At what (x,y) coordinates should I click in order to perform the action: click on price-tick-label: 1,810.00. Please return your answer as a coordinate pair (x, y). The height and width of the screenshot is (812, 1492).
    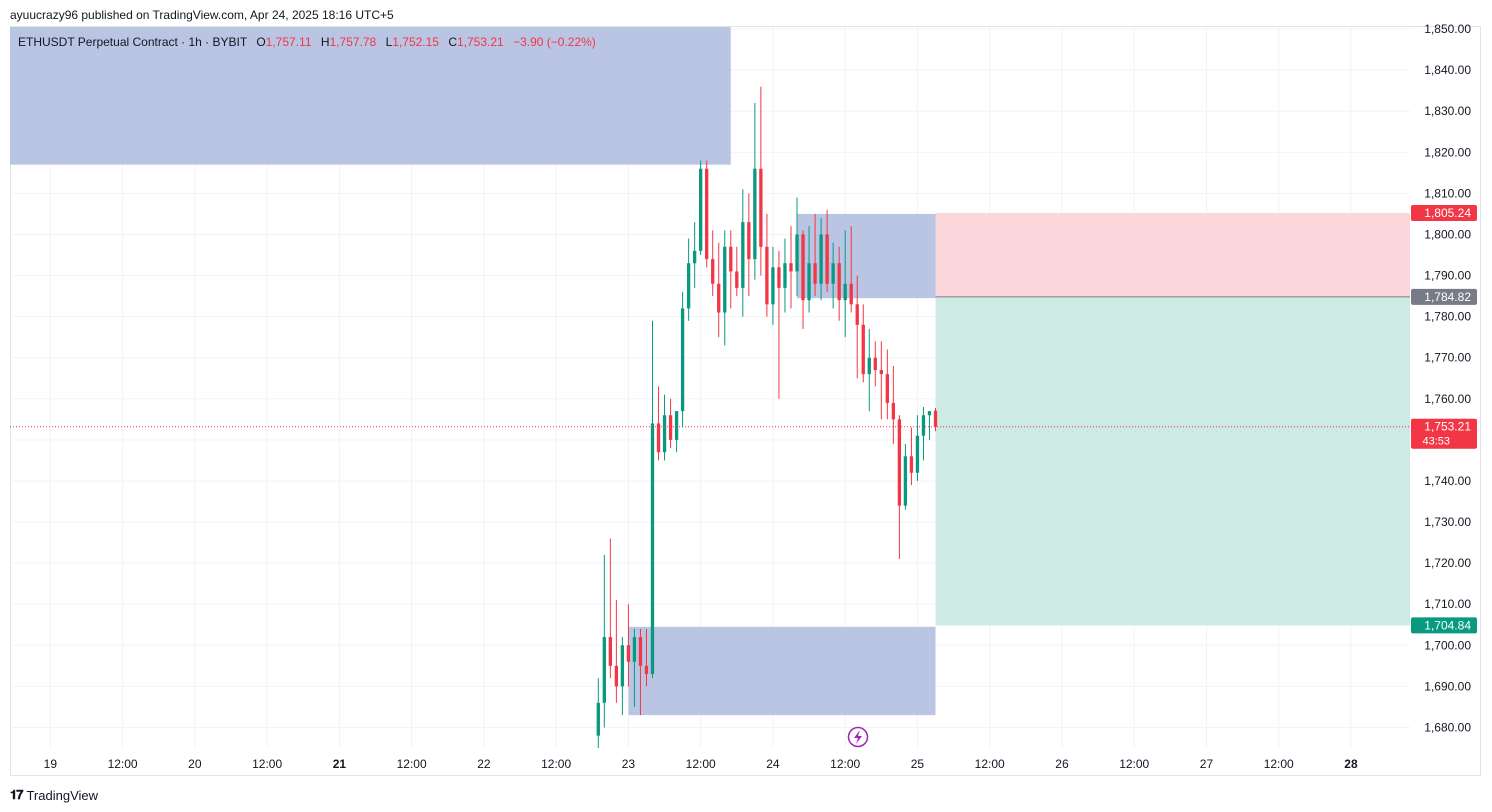
    Looking at the image, I should click on (1447, 193).